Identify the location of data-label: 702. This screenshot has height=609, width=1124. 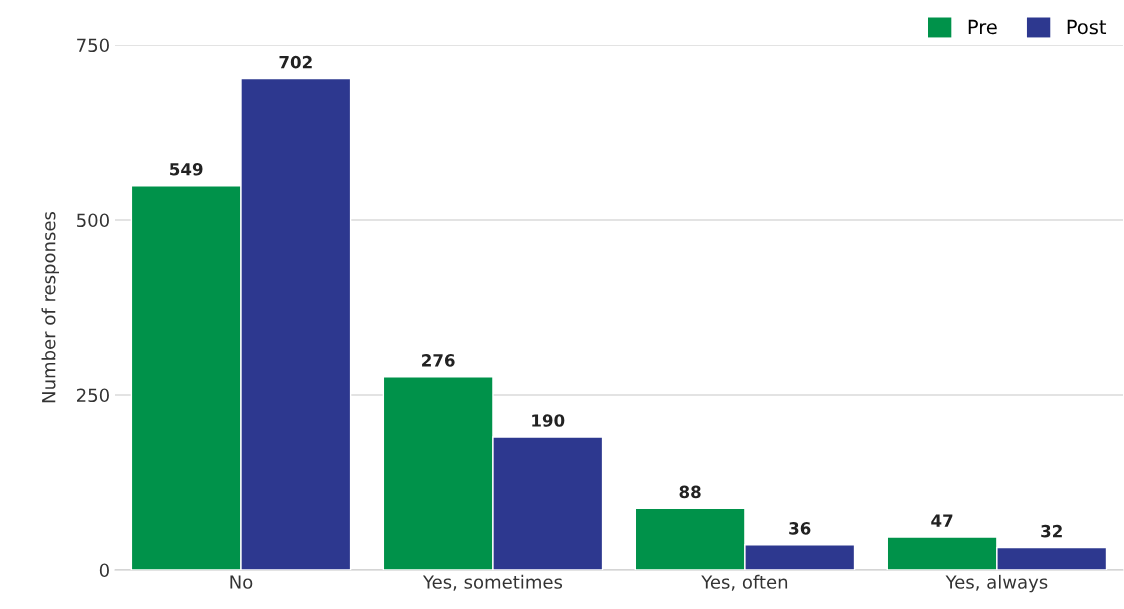
(295, 62).